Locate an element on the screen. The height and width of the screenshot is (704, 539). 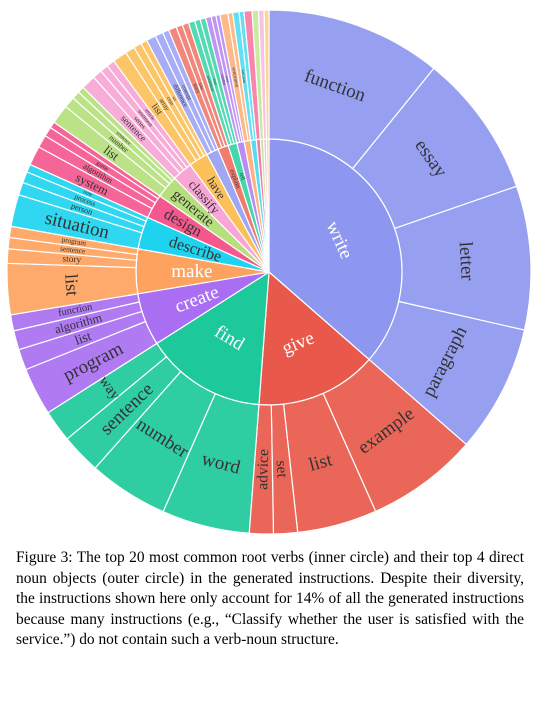
object-label-set-1-2: set is located at coordinates (281, 469).